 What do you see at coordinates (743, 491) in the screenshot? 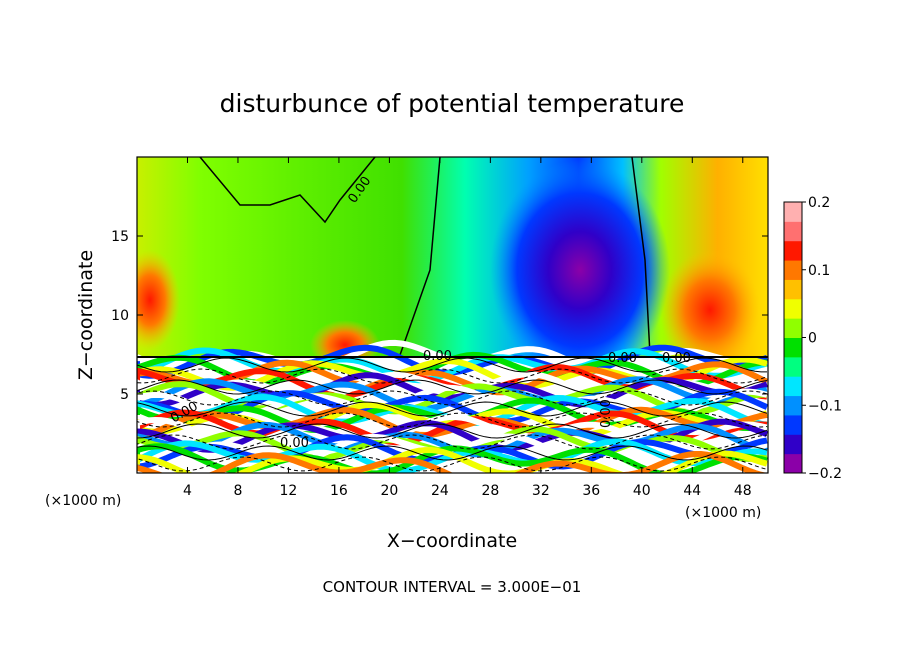
I see `x-tick-label: 48` at bounding box center [743, 491].